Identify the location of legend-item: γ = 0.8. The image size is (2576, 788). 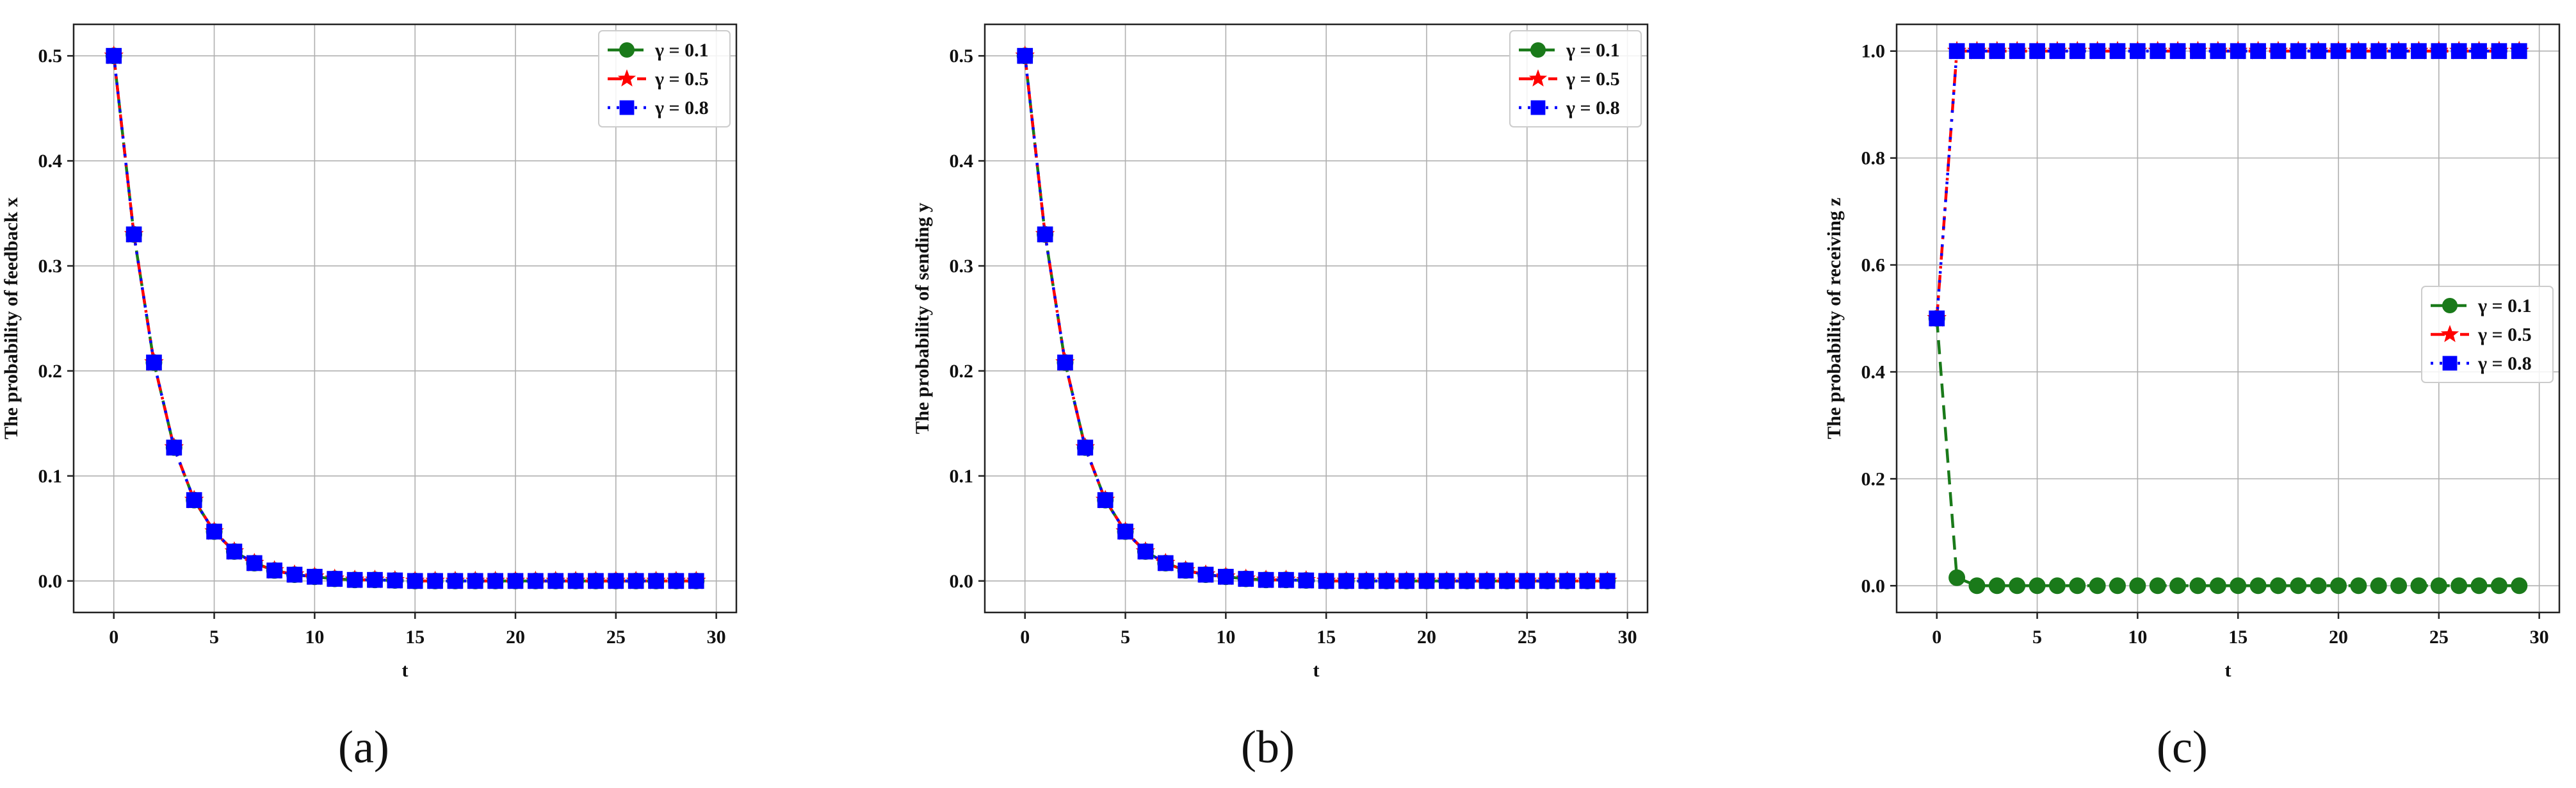
(2481, 363).